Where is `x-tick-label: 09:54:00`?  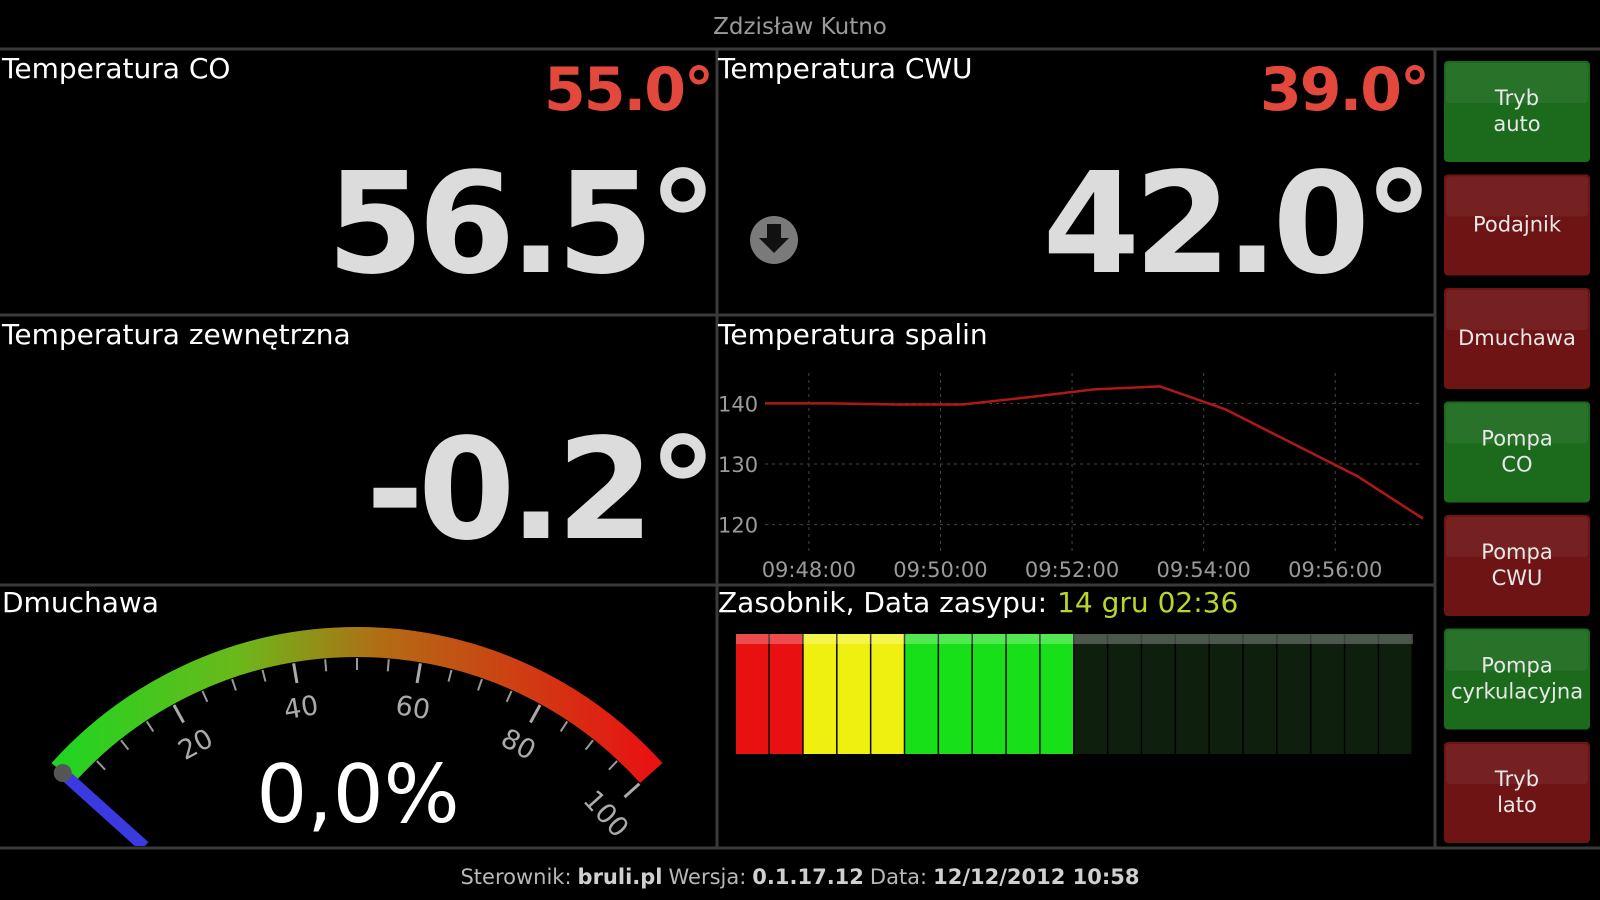
x-tick-label: 09:54:00 is located at coordinates (1204, 570).